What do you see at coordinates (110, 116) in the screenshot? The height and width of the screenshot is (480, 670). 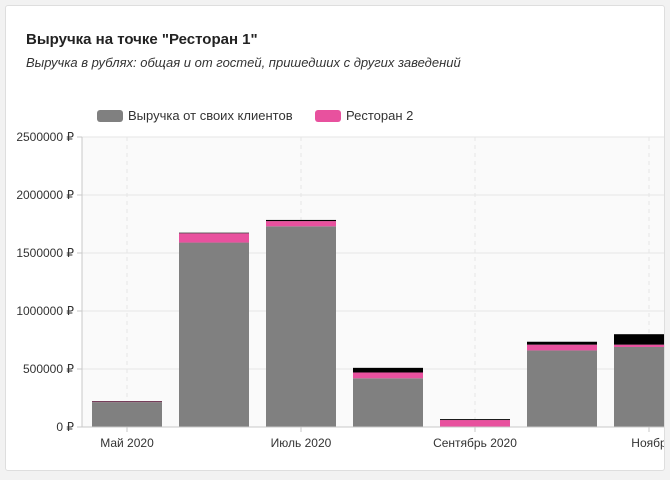 I see `legend-swatch-own-clients` at bounding box center [110, 116].